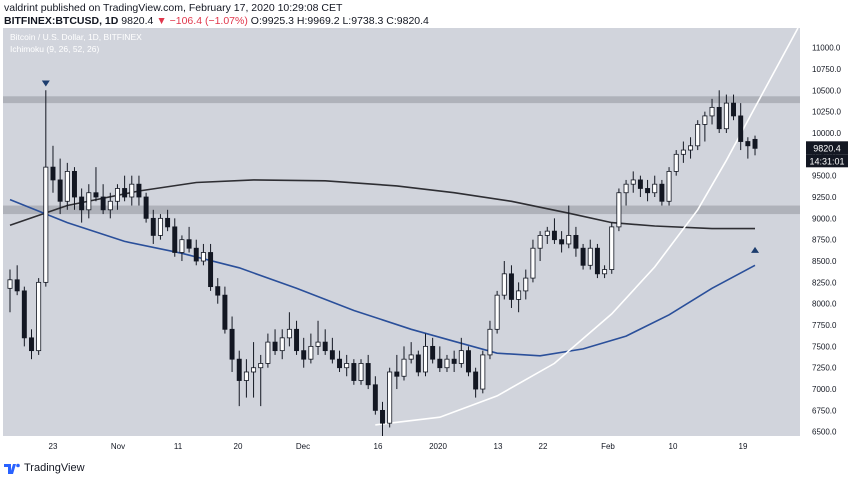 The height and width of the screenshot is (480, 850). What do you see at coordinates (382, 204) in the screenshot?
I see `moving-average-dark` at bounding box center [382, 204].